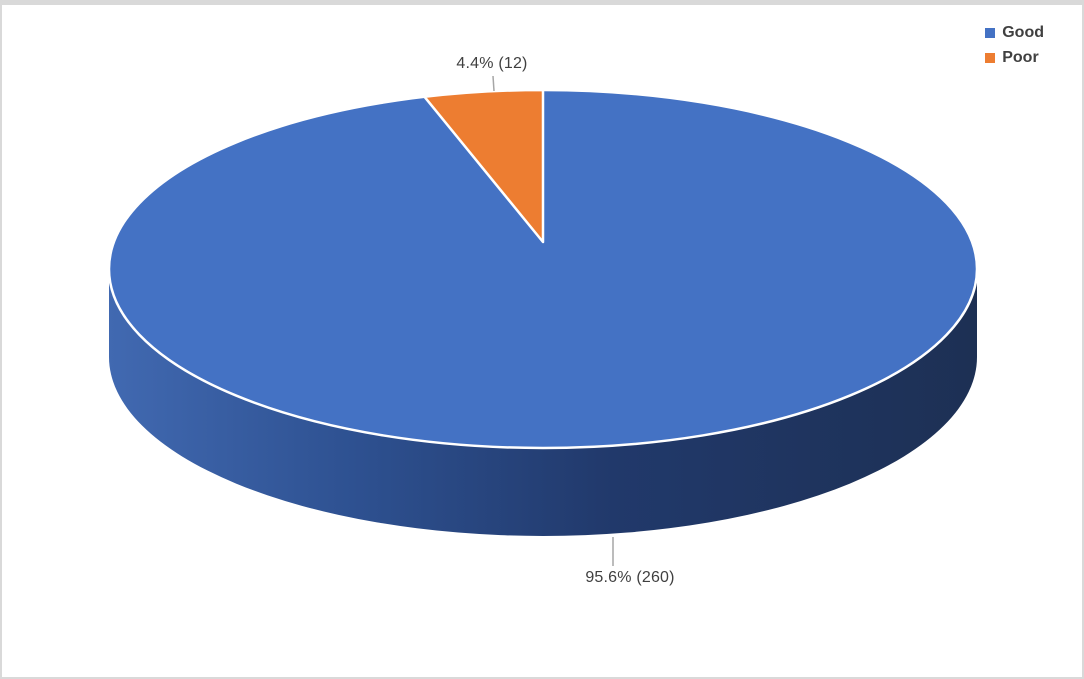 This screenshot has width=1084, height=679. Describe the element at coordinates (1023, 32) in the screenshot. I see `legend-label-good: Good` at that location.